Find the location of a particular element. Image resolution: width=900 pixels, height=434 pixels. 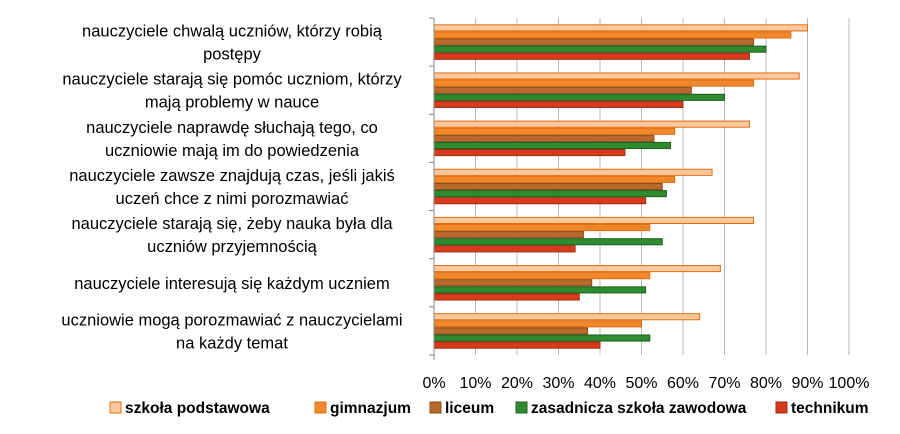

x-tick-label: 20% is located at coordinates (517, 383).